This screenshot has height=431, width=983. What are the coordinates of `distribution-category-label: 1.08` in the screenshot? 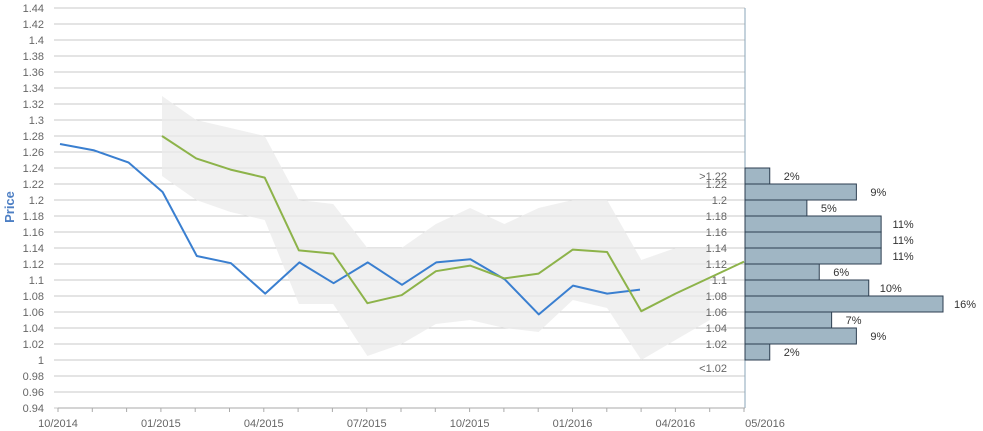 It's located at (716, 297).